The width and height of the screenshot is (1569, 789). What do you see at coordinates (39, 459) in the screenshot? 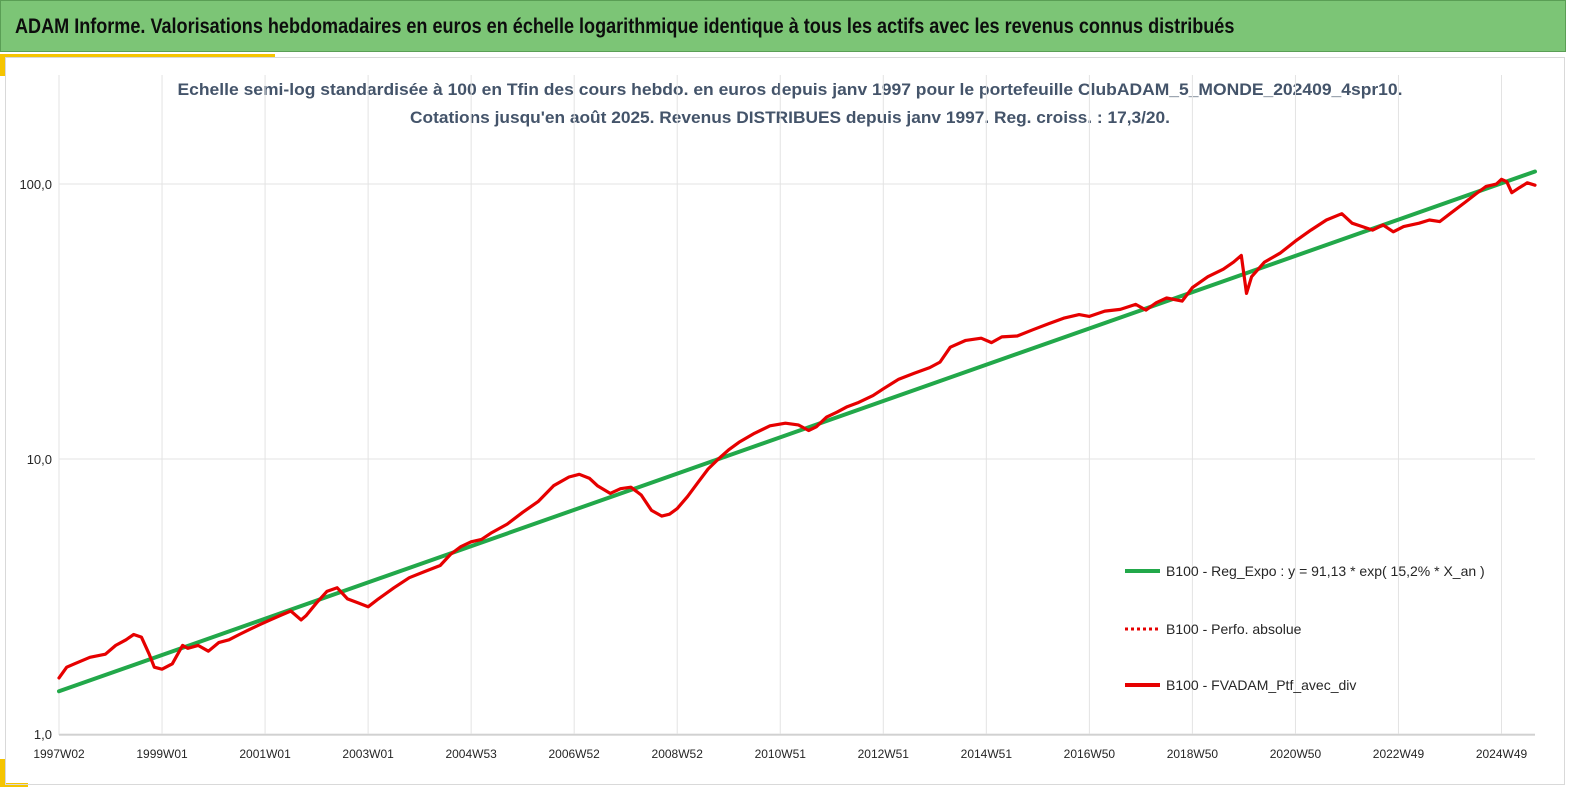
I see `y-tick-label-1: 10,0` at bounding box center [39, 459].